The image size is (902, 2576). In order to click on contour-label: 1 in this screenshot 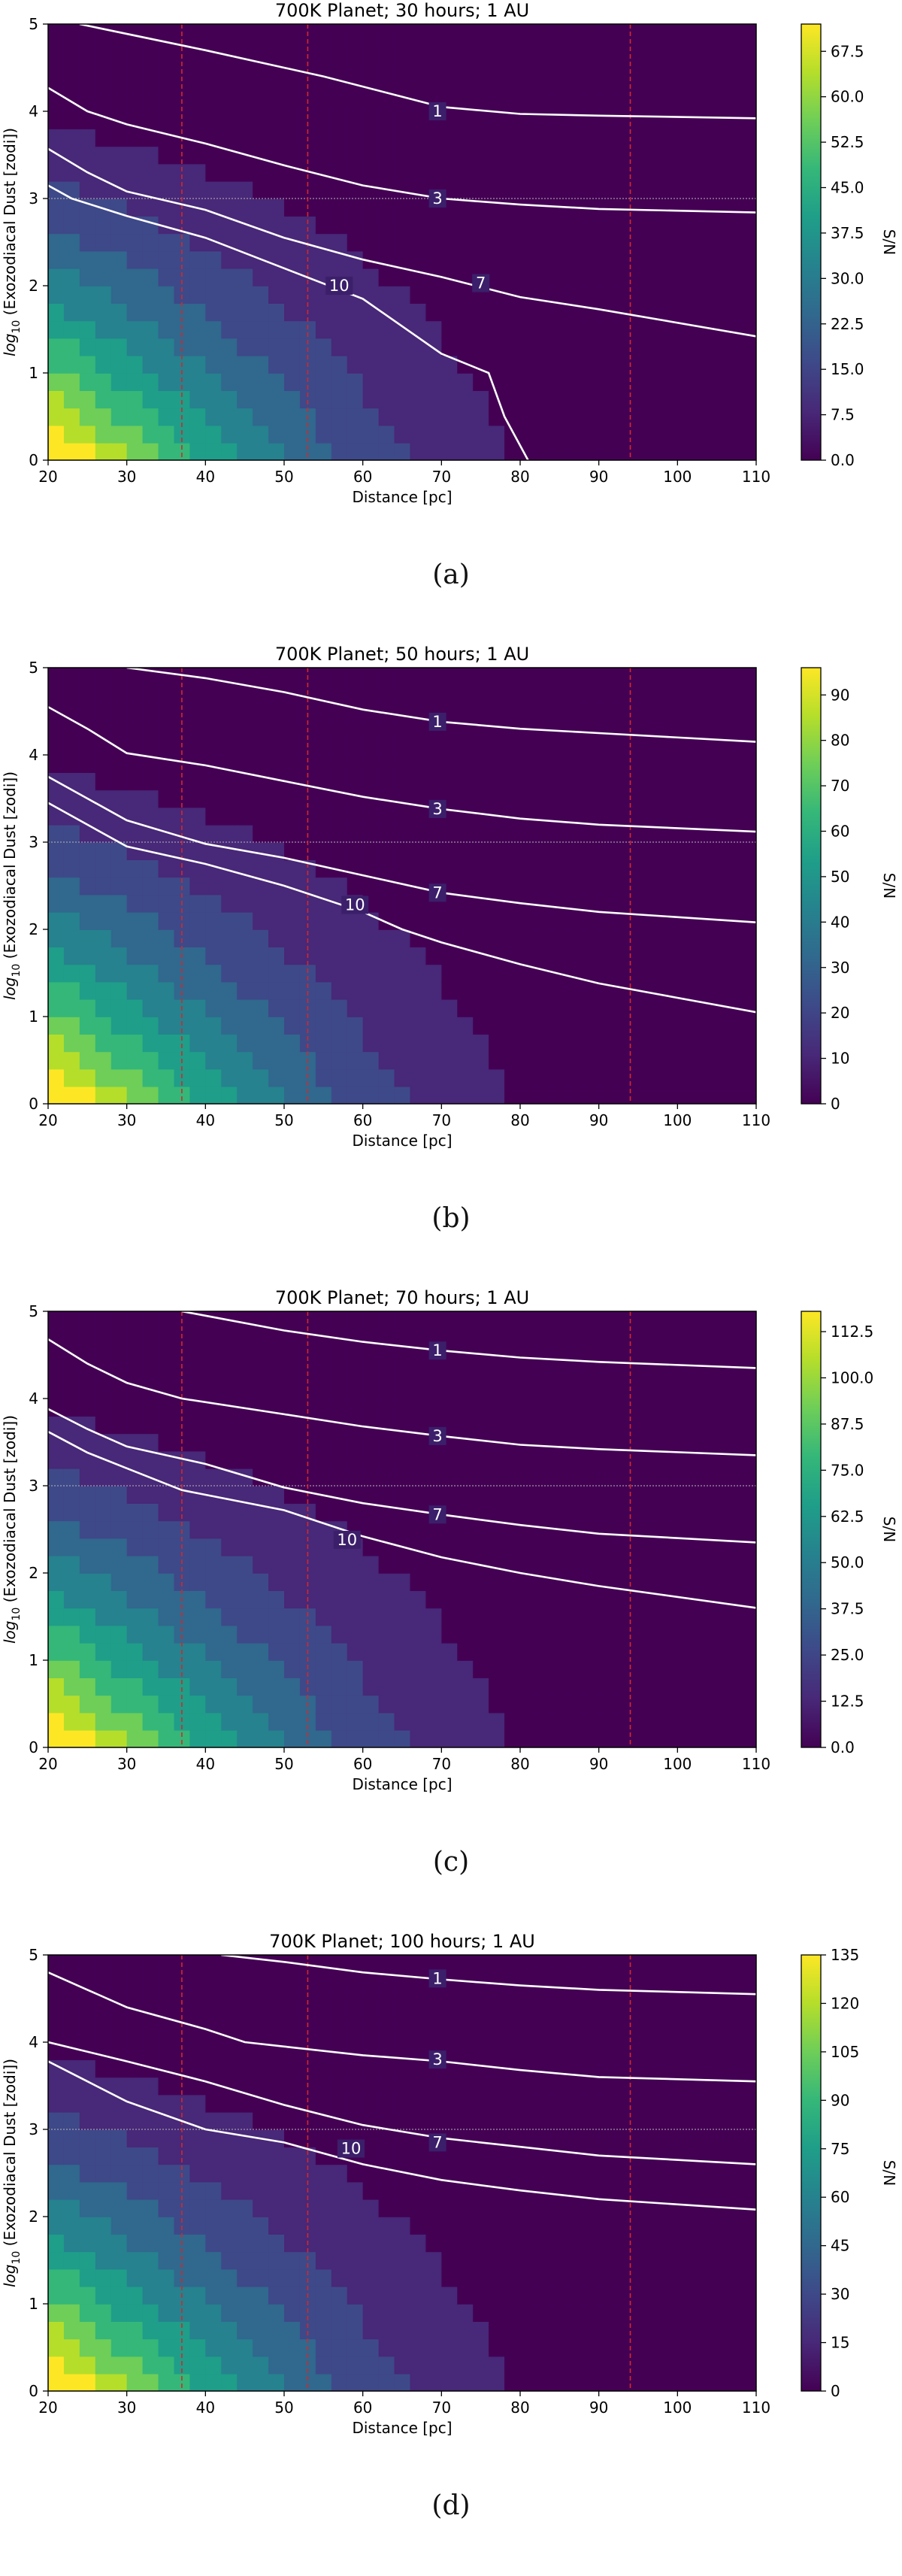, I will do `click(437, 111)`.